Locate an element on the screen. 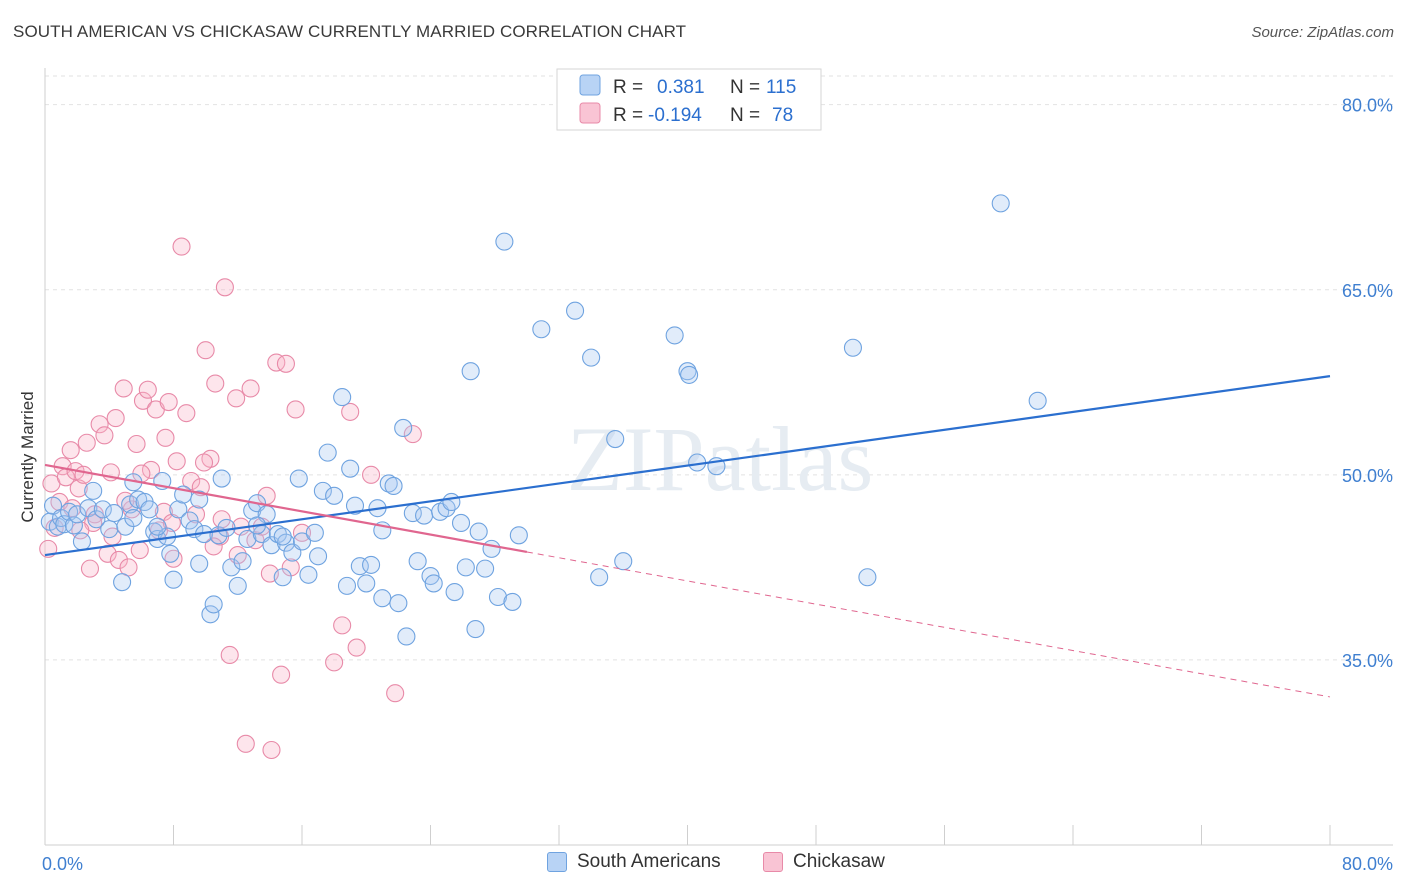  legend-label-south-americans: South Americans is located at coordinates (649, 861).